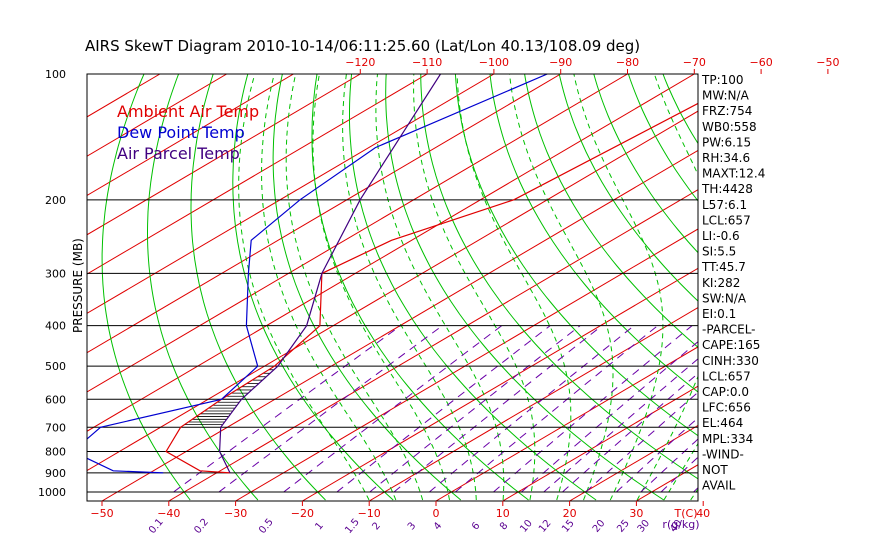  I want to click on legend-dewpoint: Dew Point Temp, so click(181, 132).